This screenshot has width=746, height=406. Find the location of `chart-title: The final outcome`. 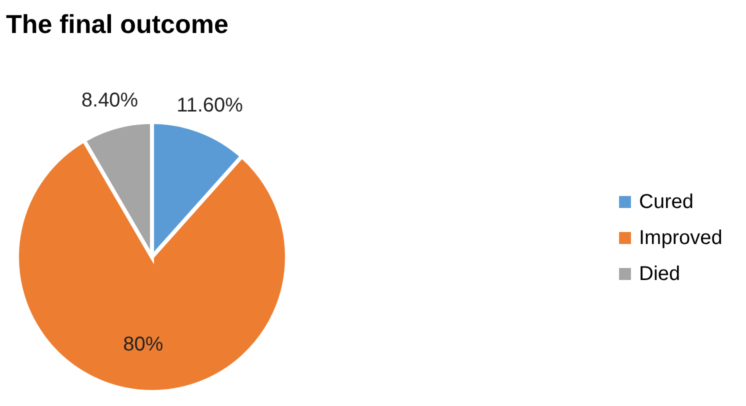

chart-title: The final outcome is located at coordinates (117, 24).